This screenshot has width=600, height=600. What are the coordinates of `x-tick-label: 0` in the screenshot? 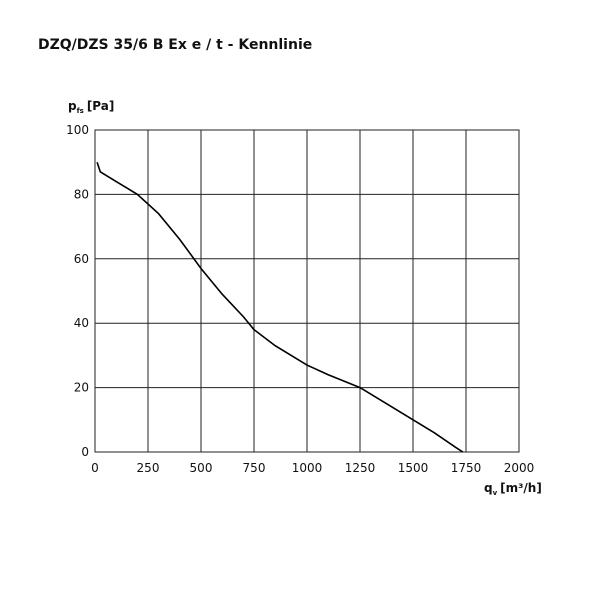 It's located at (95, 468).